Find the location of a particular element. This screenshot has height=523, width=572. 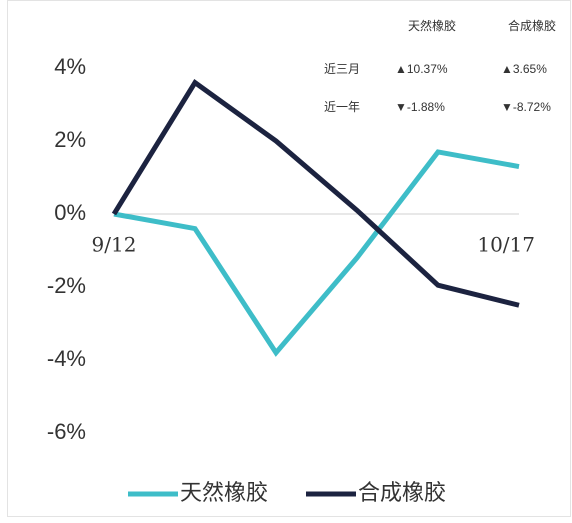

table-row-label: 近三月 is located at coordinates (342, 69).